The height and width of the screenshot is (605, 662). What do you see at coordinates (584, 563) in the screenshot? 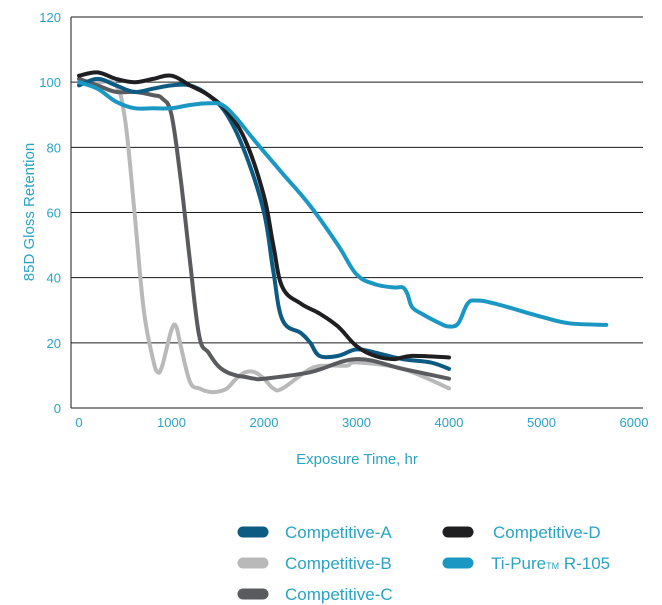
I see `legend-label-ti-pure-rest: R-105` at bounding box center [584, 563].